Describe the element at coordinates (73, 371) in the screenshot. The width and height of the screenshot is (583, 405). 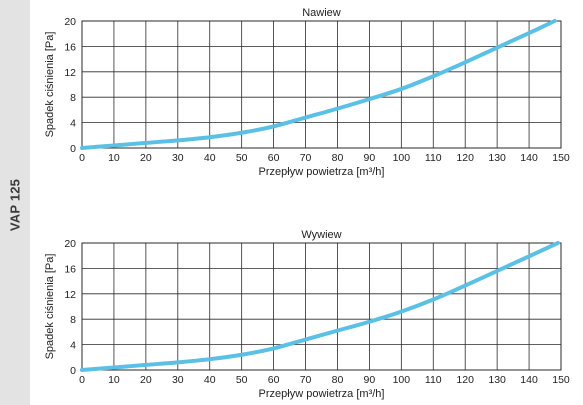
I see `chart-2-y-tick-label: 0` at that location.